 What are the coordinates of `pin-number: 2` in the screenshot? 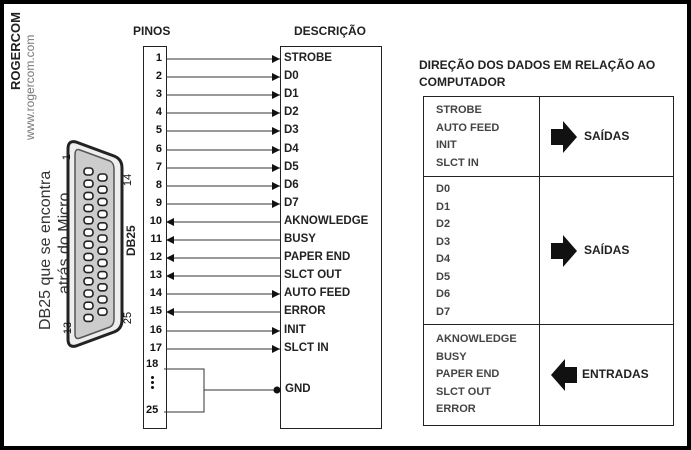 It's located at (158, 76).